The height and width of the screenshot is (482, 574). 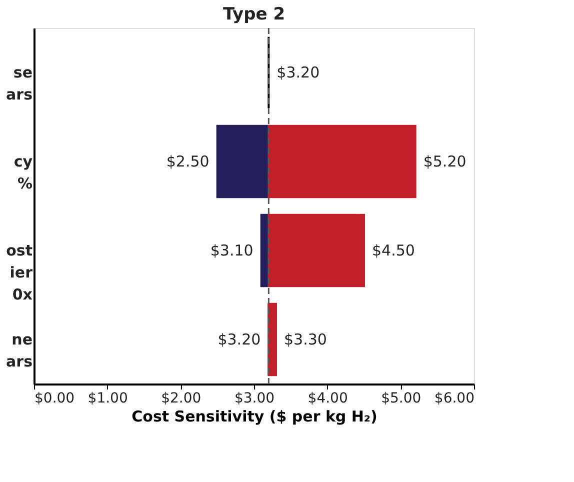 I want to click on x-tick-label: $1.00, so click(x=108, y=398).